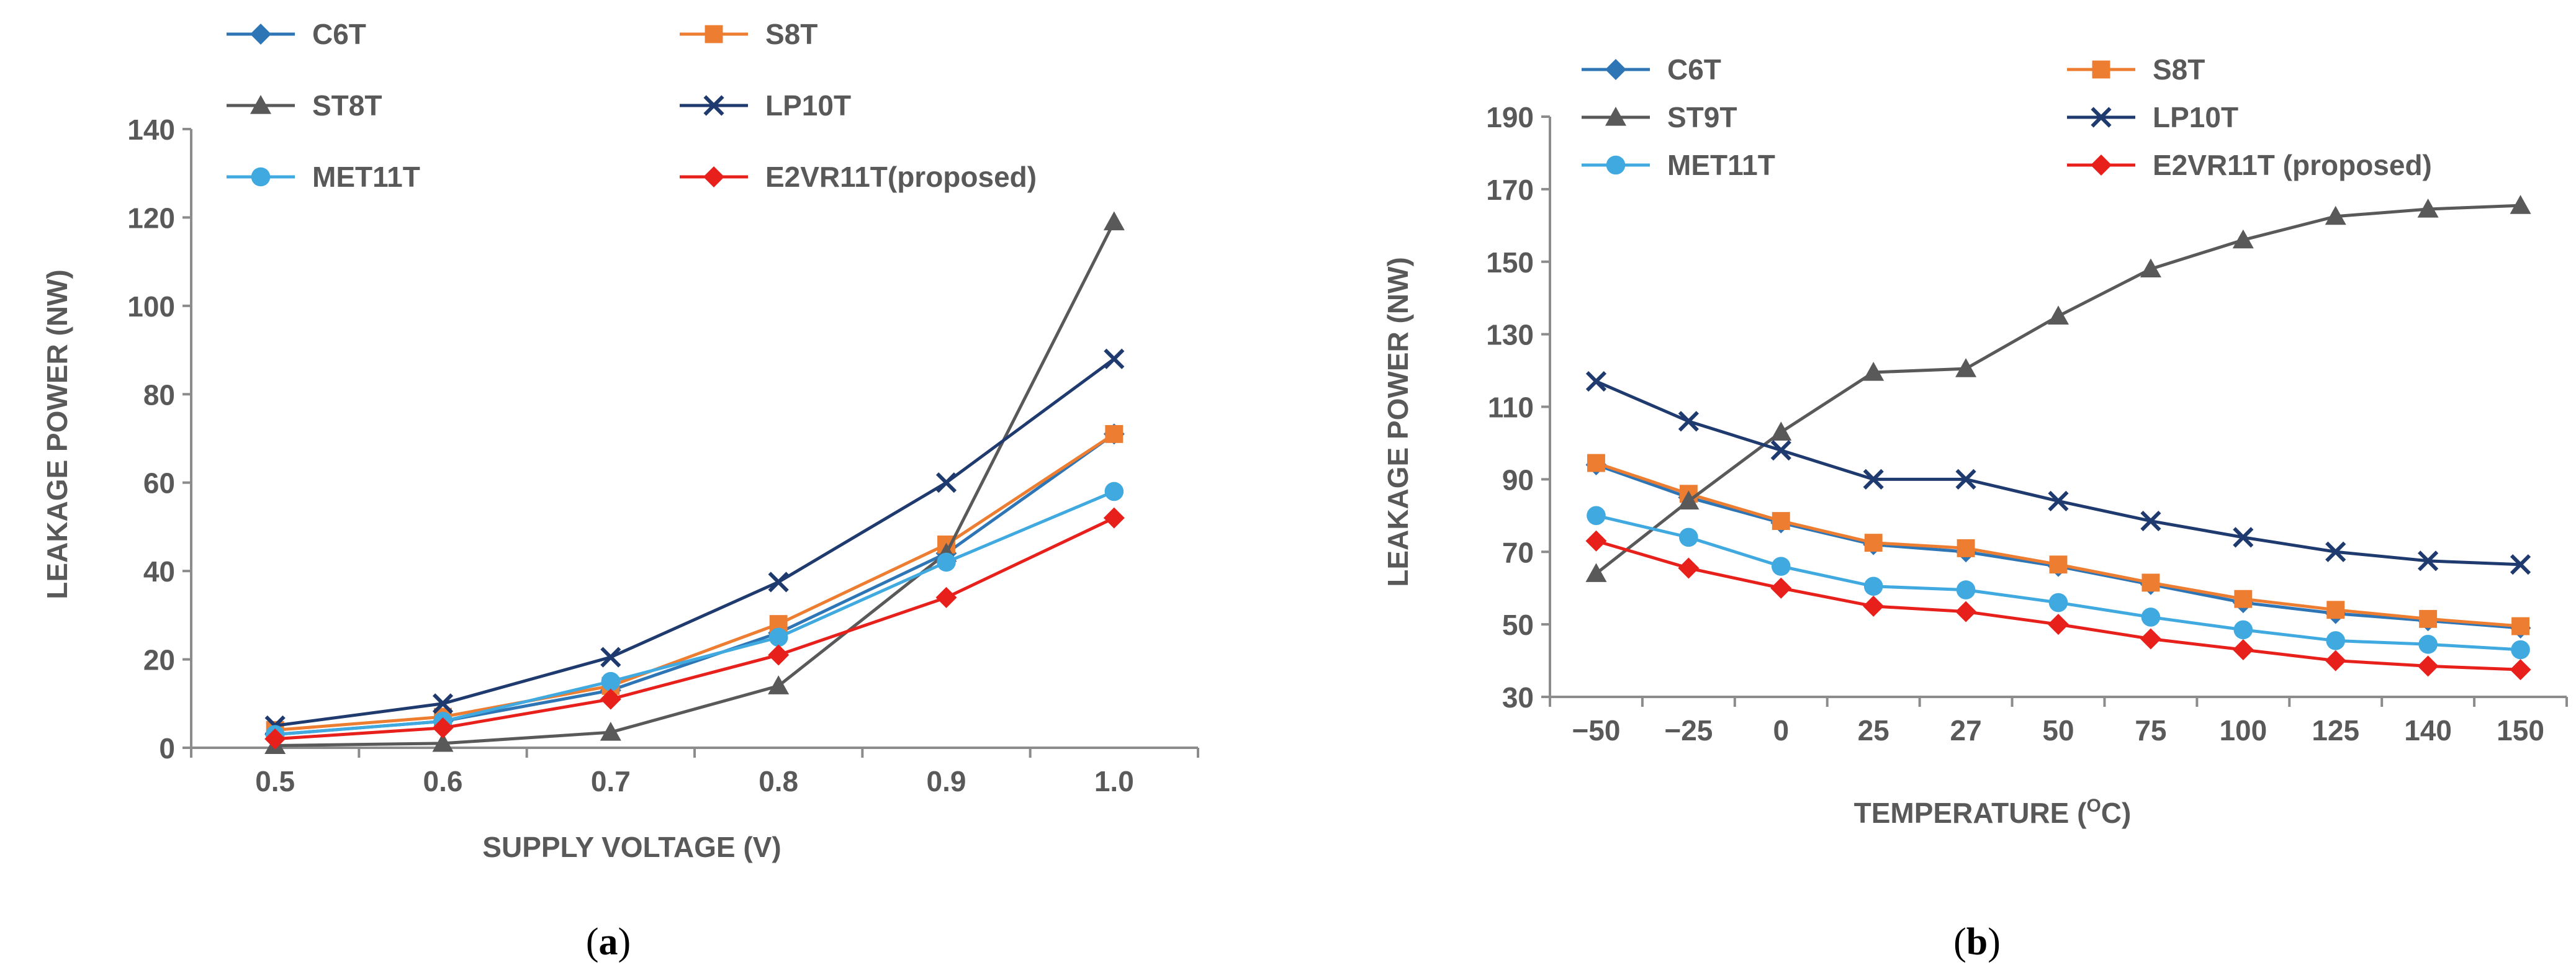 The width and height of the screenshot is (2576, 978). What do you see at coordinates (1511, 408) in the screenshot?
I see `y-tick-label-110: 110` at bounding box center [1511, 408].